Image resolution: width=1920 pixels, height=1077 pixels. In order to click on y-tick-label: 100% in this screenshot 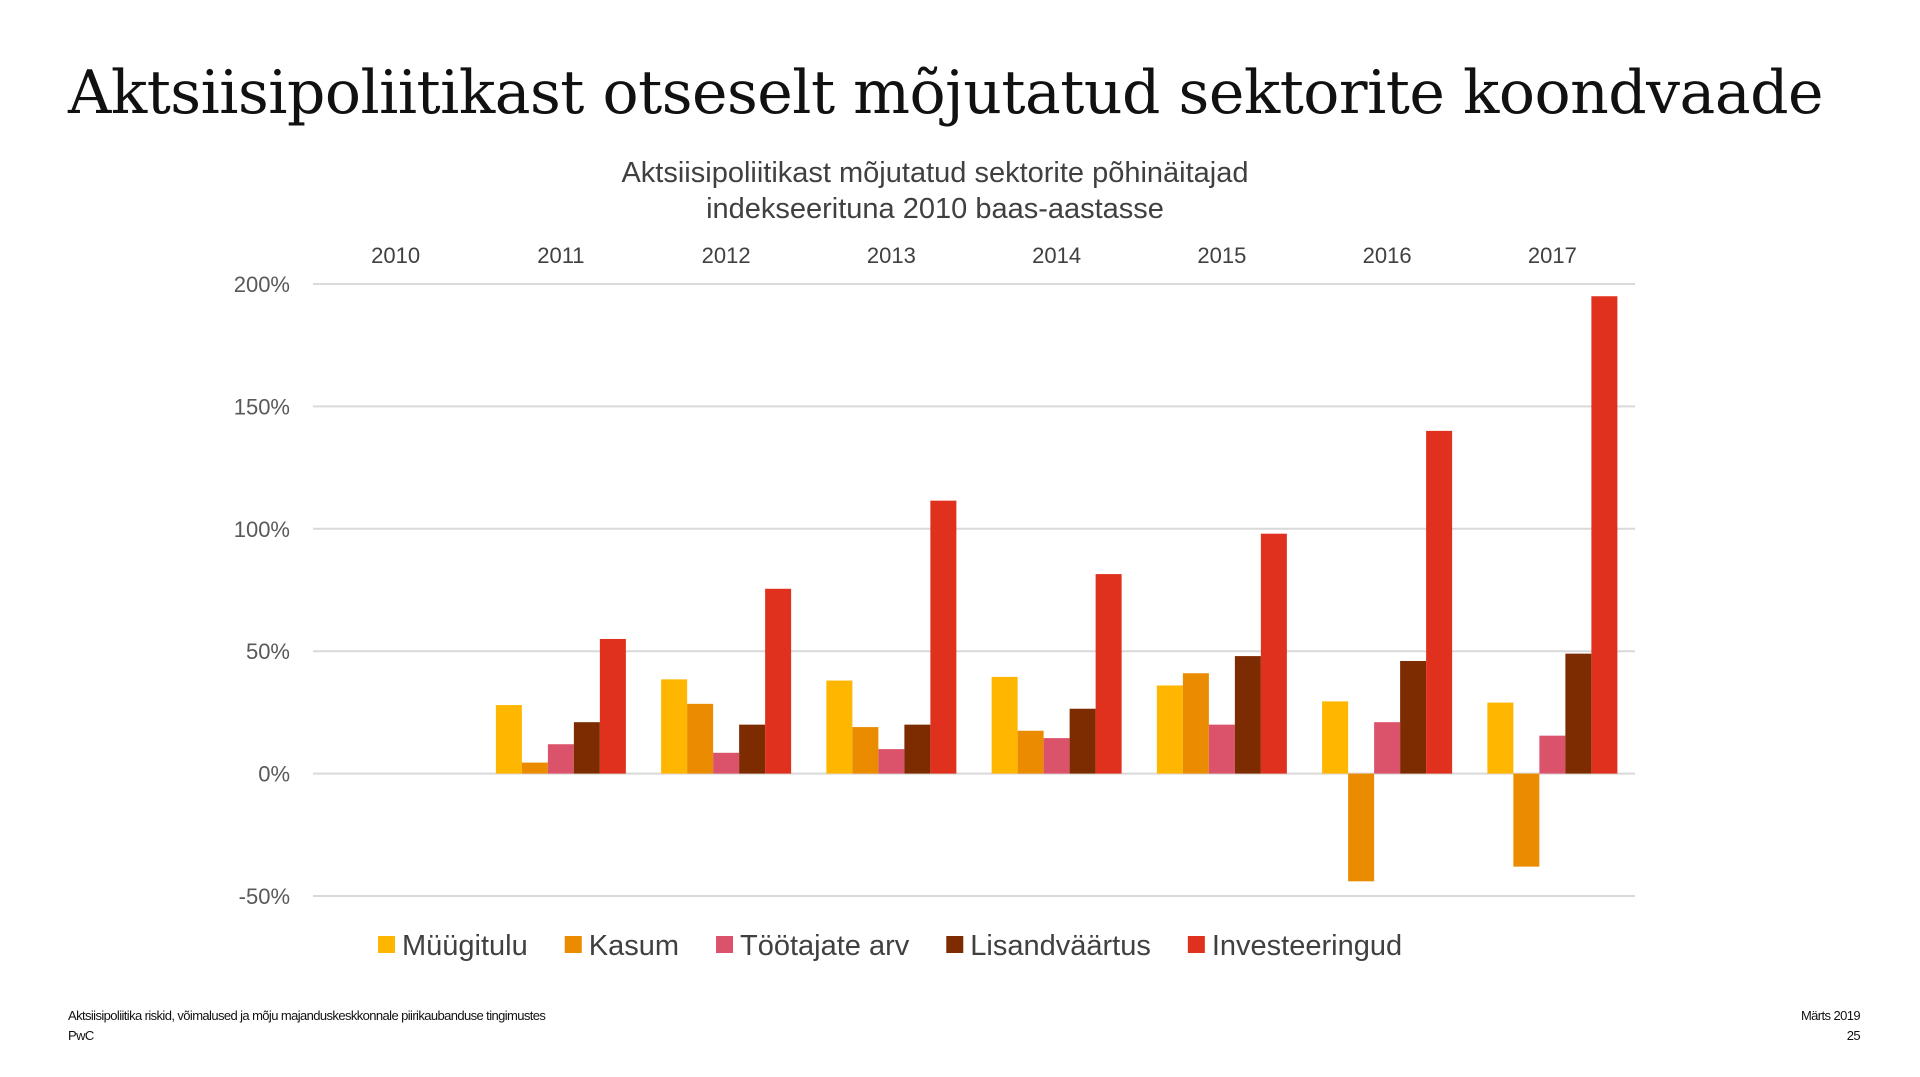, I will do `click(262, 529)`.